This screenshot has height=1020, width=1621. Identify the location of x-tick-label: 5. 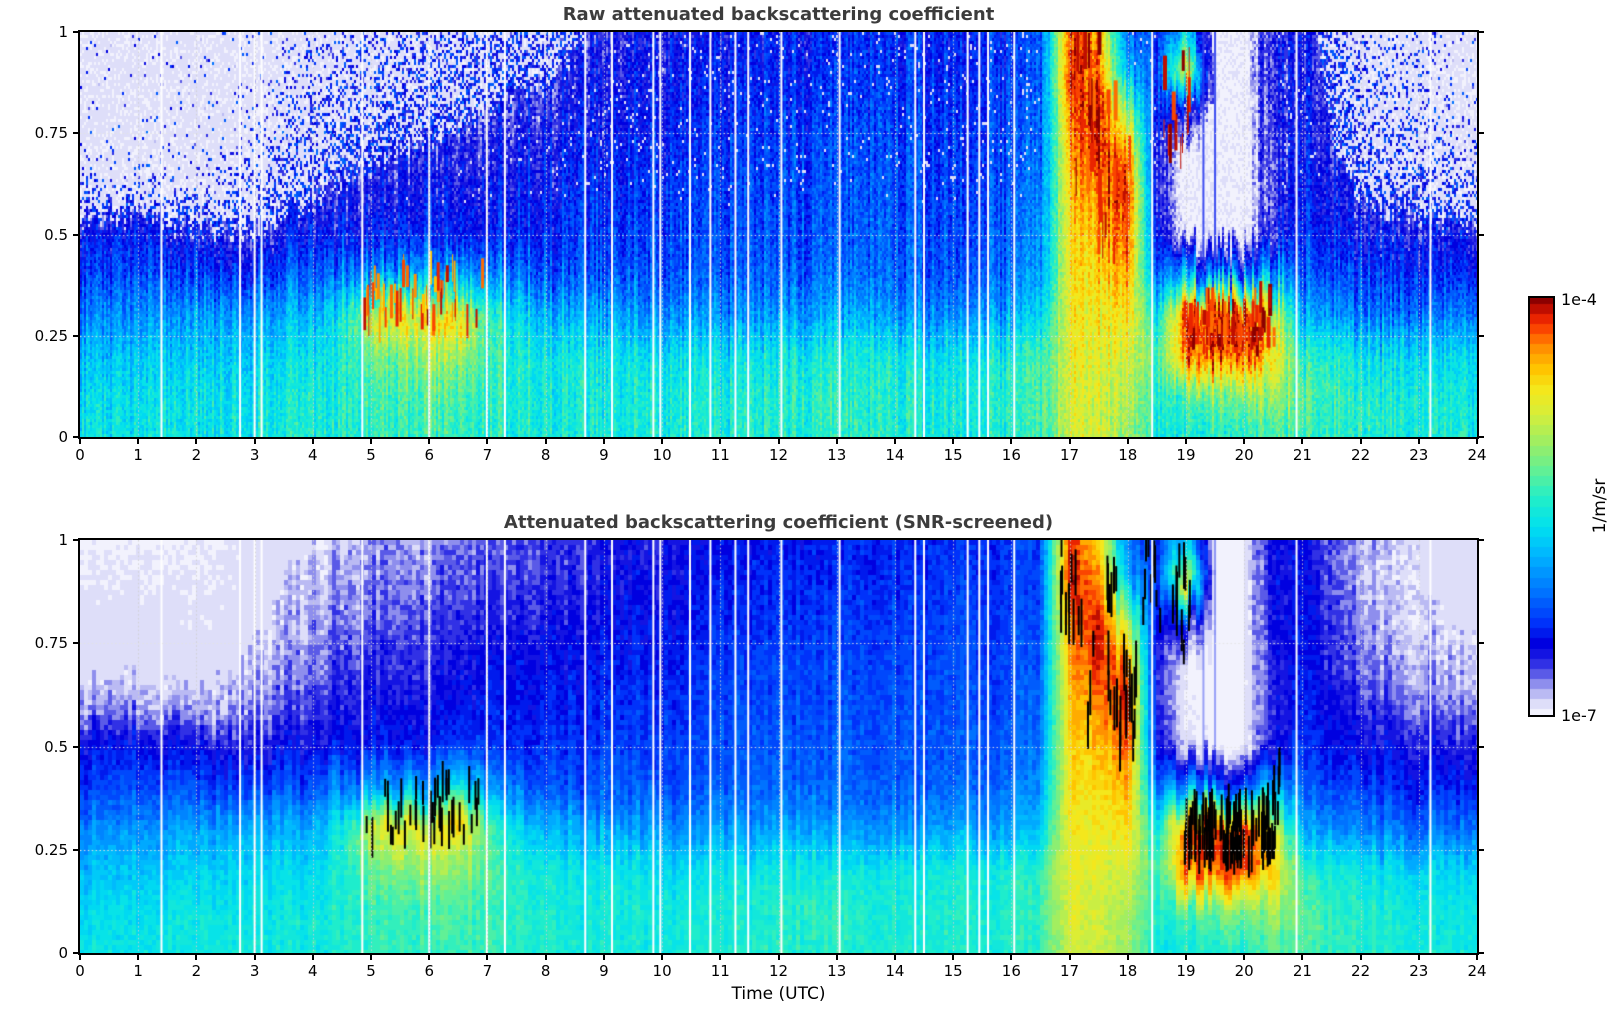
(371, 455).